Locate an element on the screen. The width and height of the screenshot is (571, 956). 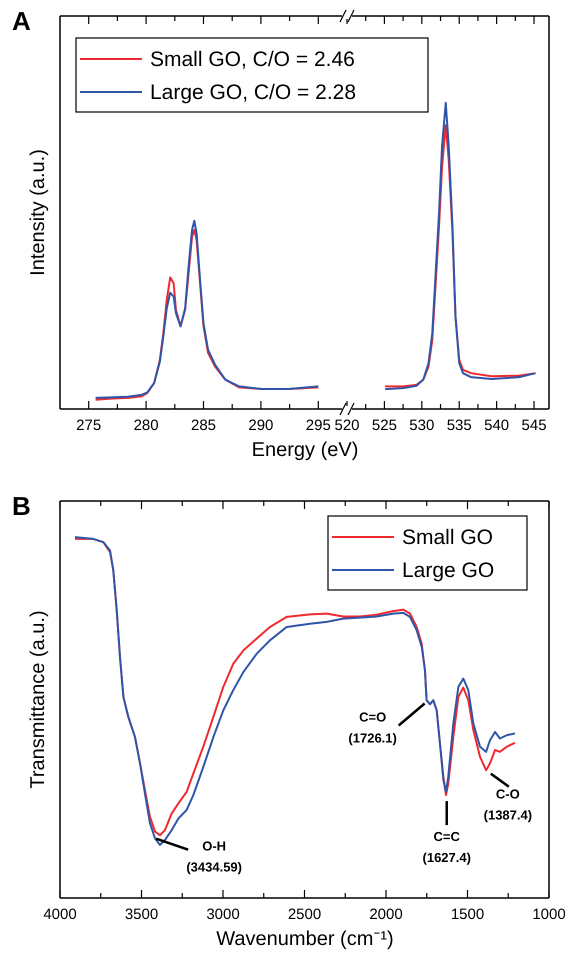
y-axis-title: Intensity (a.u.) is located at coordinates (38, 212).